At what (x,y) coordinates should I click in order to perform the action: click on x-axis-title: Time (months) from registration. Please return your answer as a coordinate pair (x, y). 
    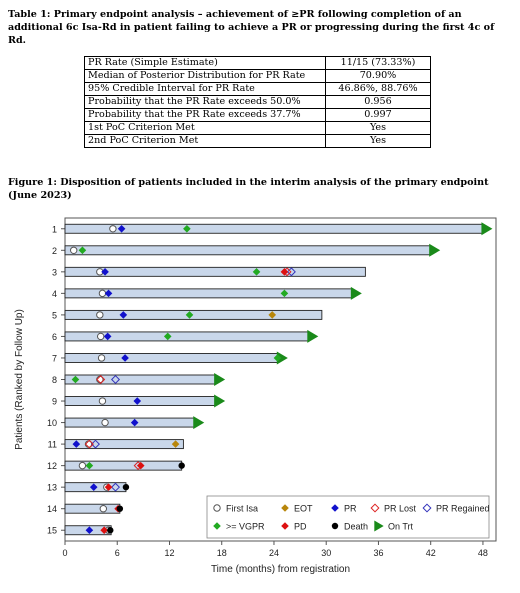
    Looking at the image, I should click on (280, 569).